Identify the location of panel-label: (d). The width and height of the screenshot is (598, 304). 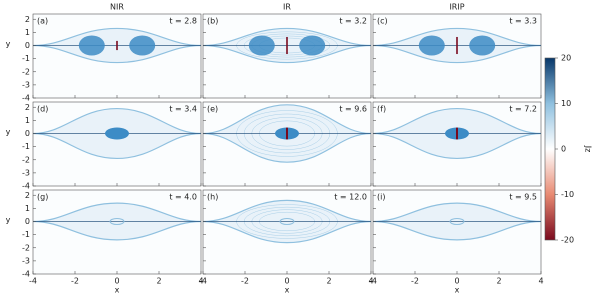
(42, 109).